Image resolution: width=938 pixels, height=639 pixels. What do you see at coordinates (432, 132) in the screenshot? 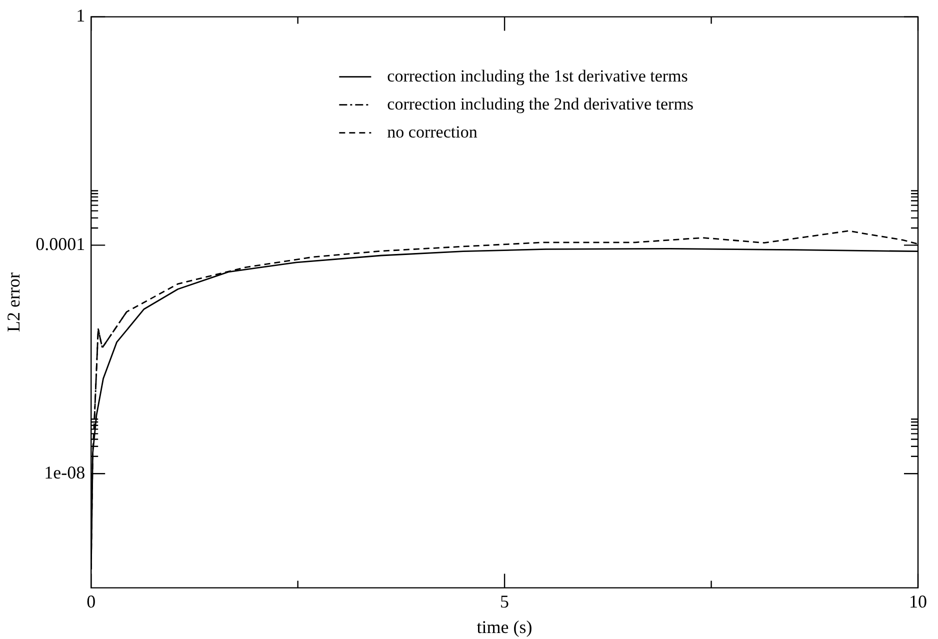
I see `legend-label: no correction` at bounding box center [432, 132].